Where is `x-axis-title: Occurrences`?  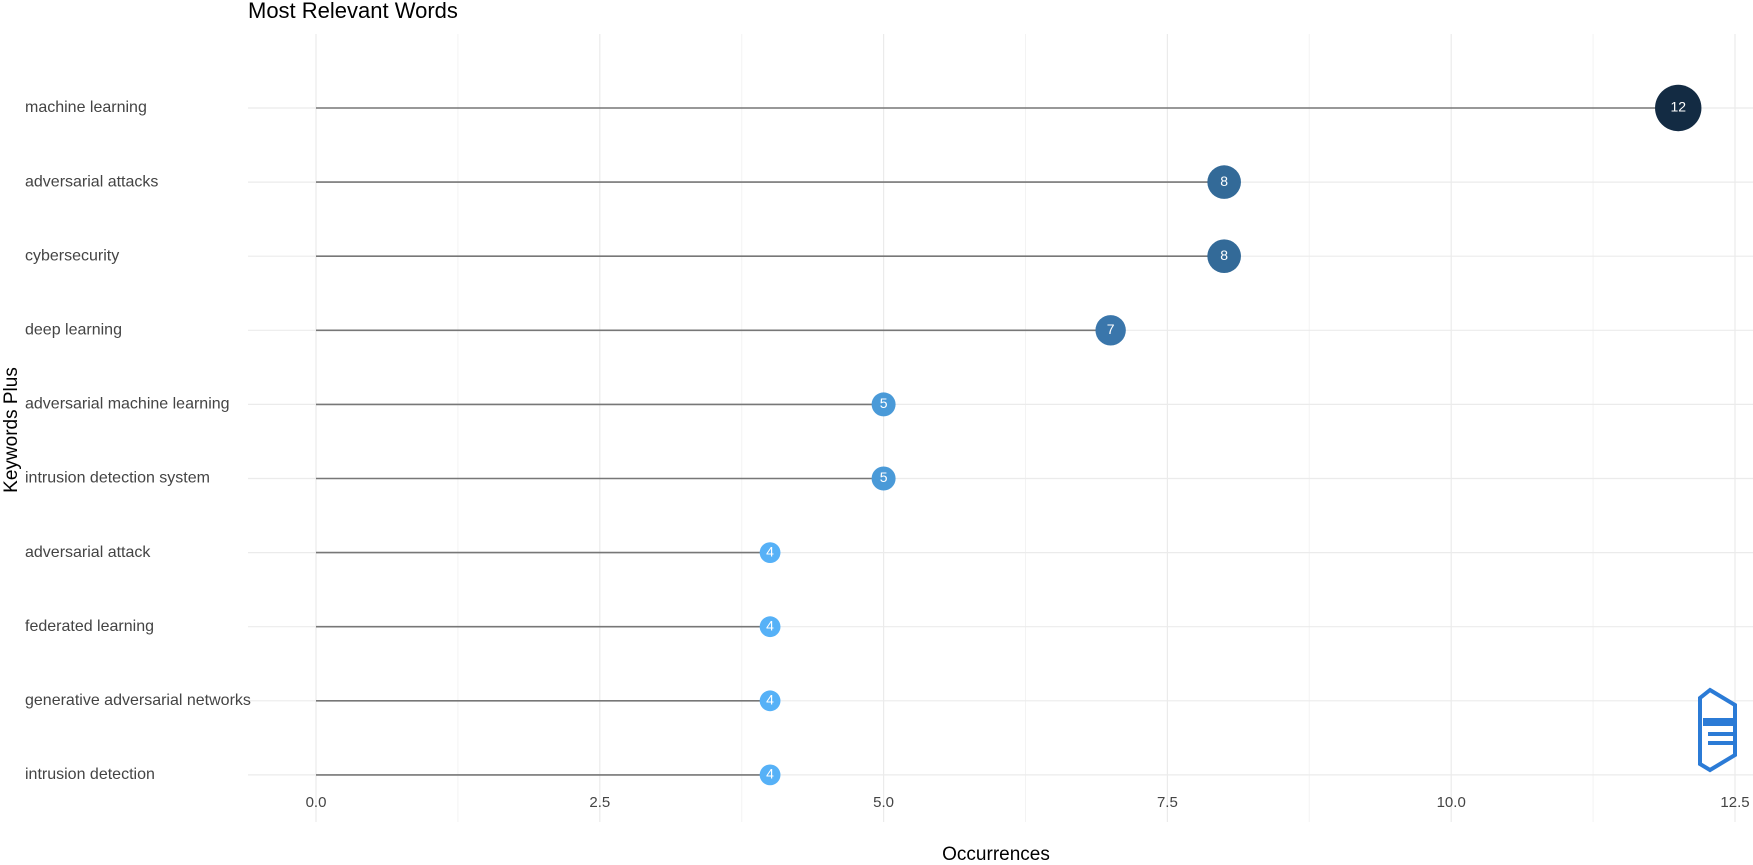 x-axis-title: Occurrences is located at coordinates (996, 854).